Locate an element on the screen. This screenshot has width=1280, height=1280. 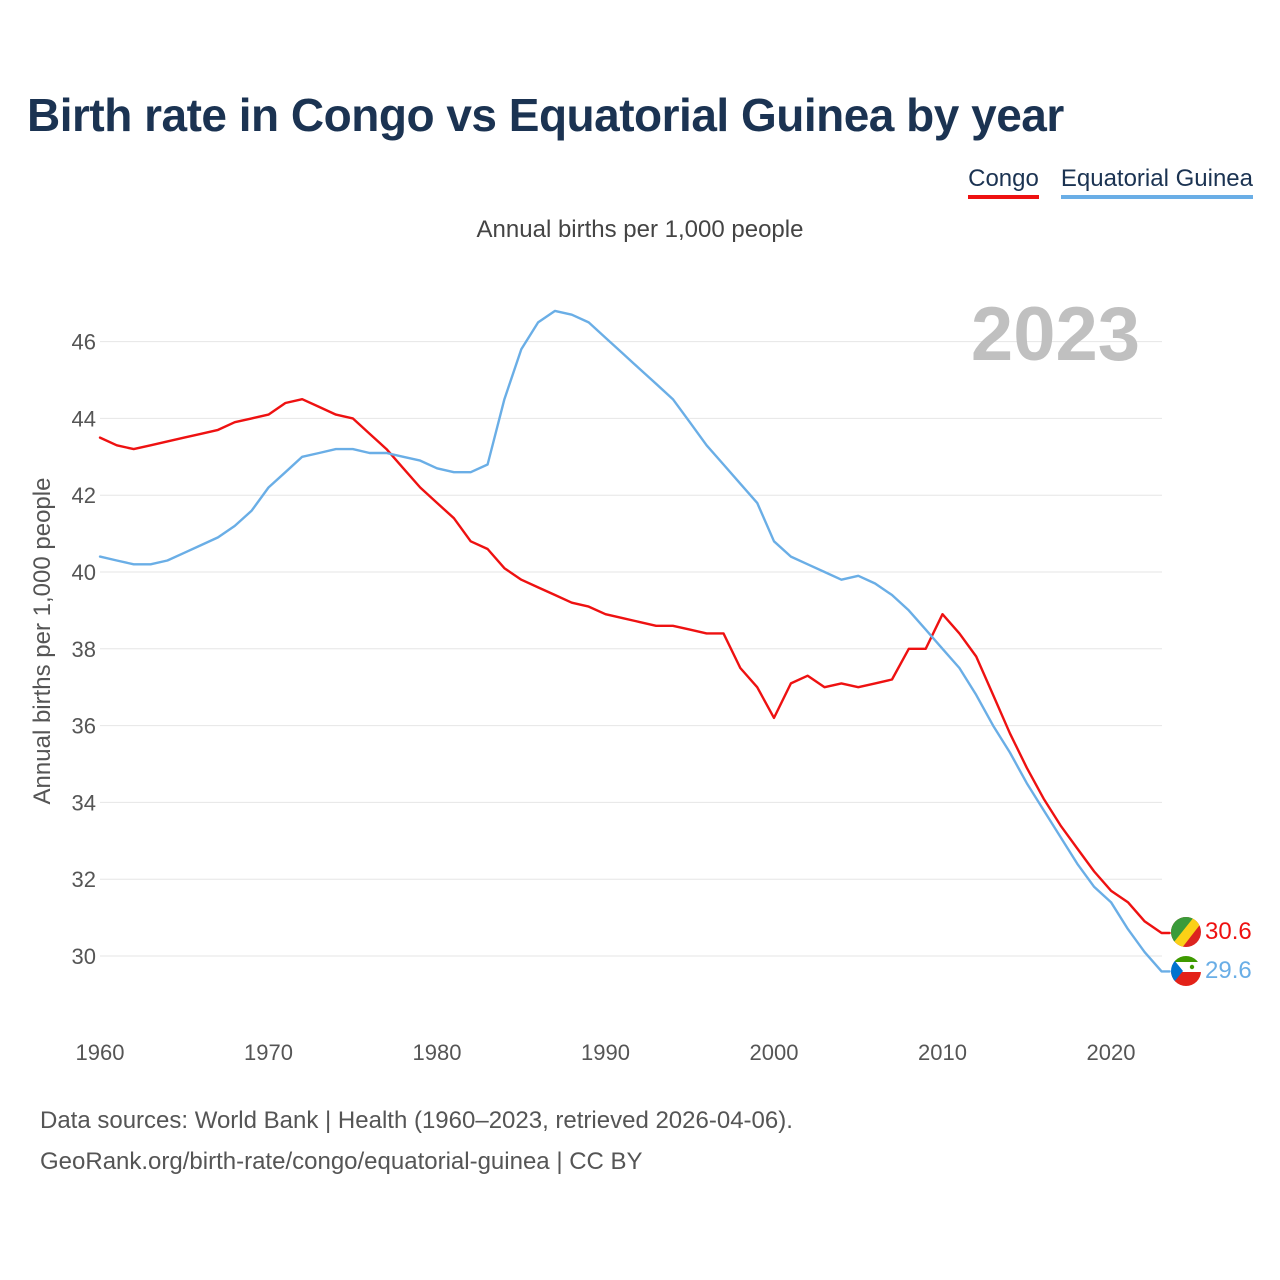
congo-flag-icon is located at coordinates (1186, 932).